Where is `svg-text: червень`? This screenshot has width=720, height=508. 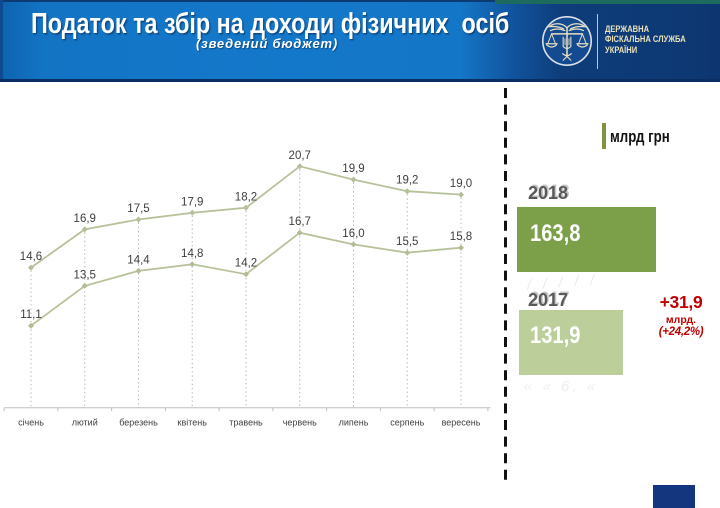
svg-text: червень is located at coordinates (300, 423).